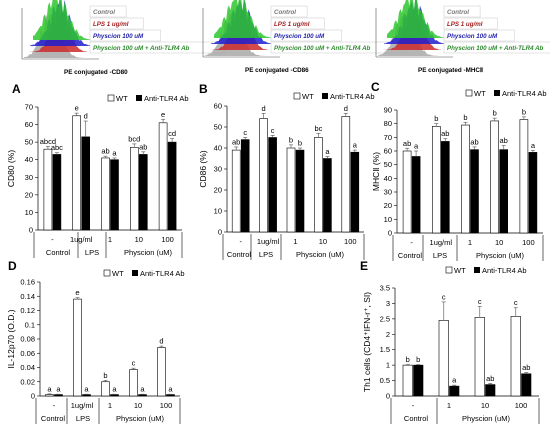  What do you see at coordinates (220, 232) in the screenshot?
I see `y-tick-label: 0` at bounding box center [220, 232].